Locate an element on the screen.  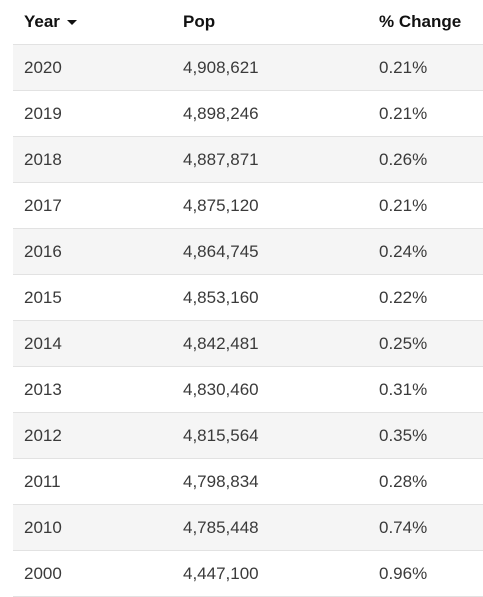
change-column-header: % Change is located at coordinates (425, 22).